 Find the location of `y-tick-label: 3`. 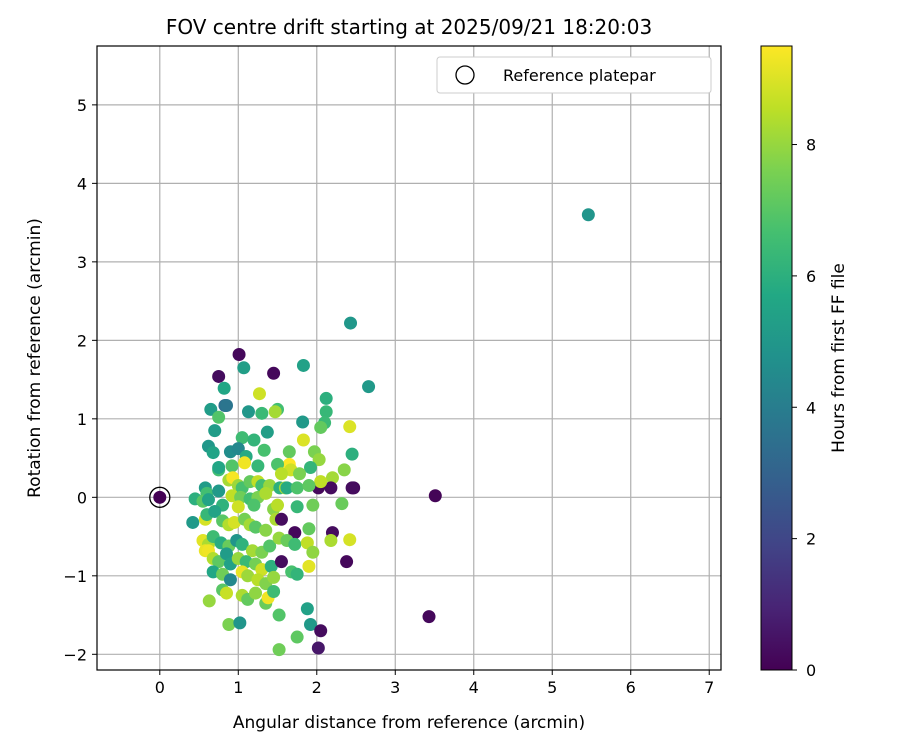

y-tick-label: 3 is located at coordinates (82, 262).